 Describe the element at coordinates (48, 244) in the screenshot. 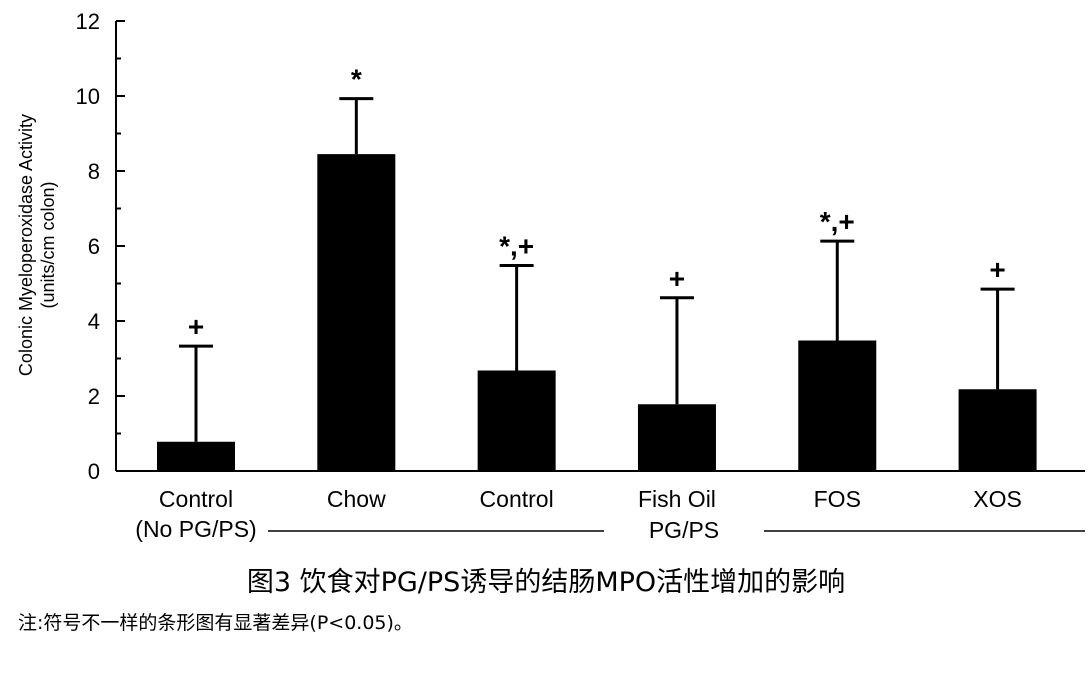

I see `y-axis-unit: (units/cm colon)` at that location.